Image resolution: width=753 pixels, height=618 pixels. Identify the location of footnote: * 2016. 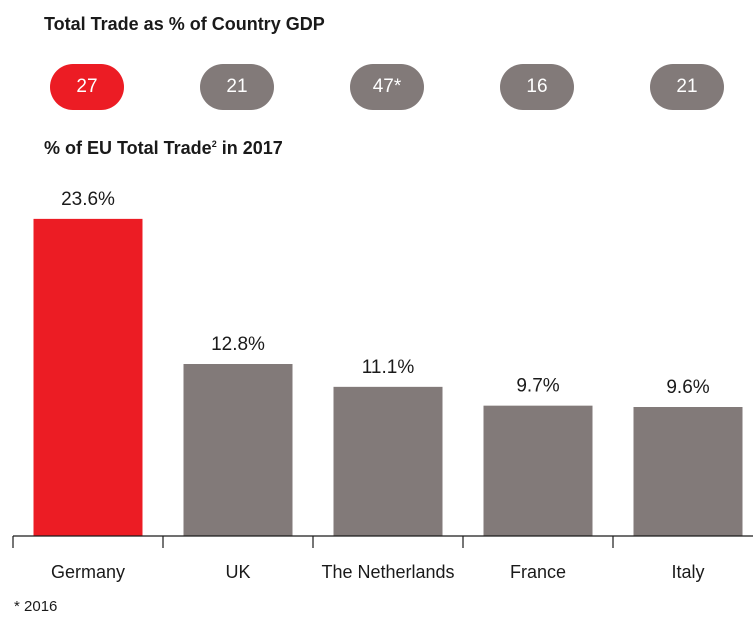
(36, 606).